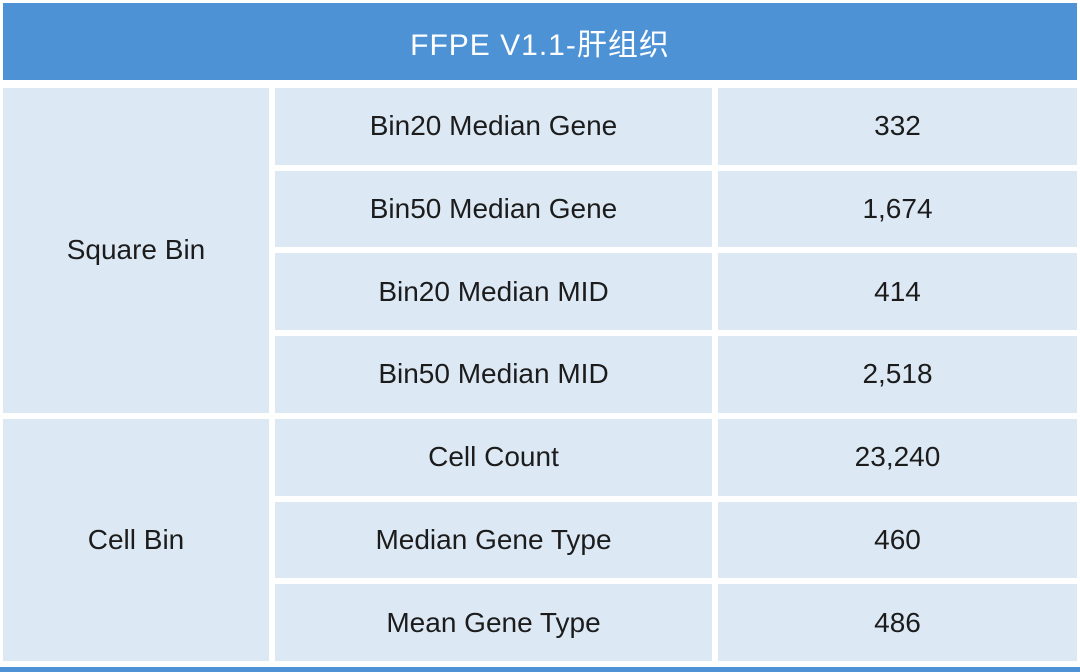 This screenshot has width=1080, height=672. What do you see at coordinates (540, 45) in the screenshot?
I see `table-title: FFPE V1.1-肝组织` at bounding box center [540, 45].